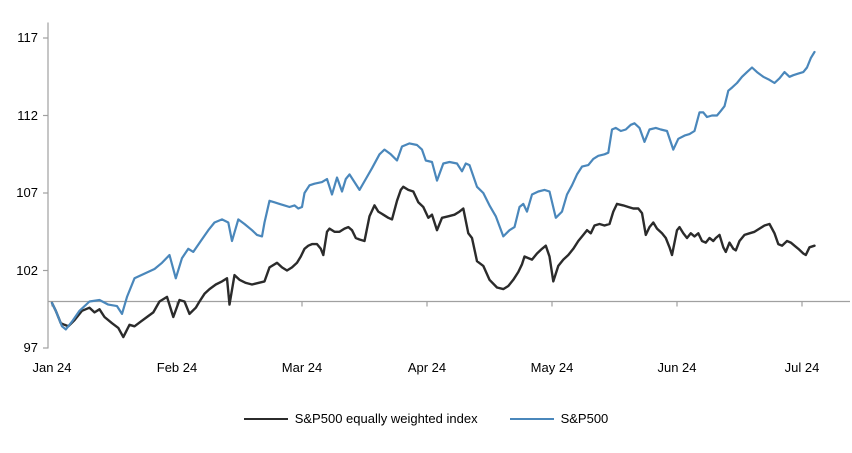  What do you see at coordinates (531, 418) in the screenshot?
I see `legend-line-sample-sp500` at bounding box center [531, 418].